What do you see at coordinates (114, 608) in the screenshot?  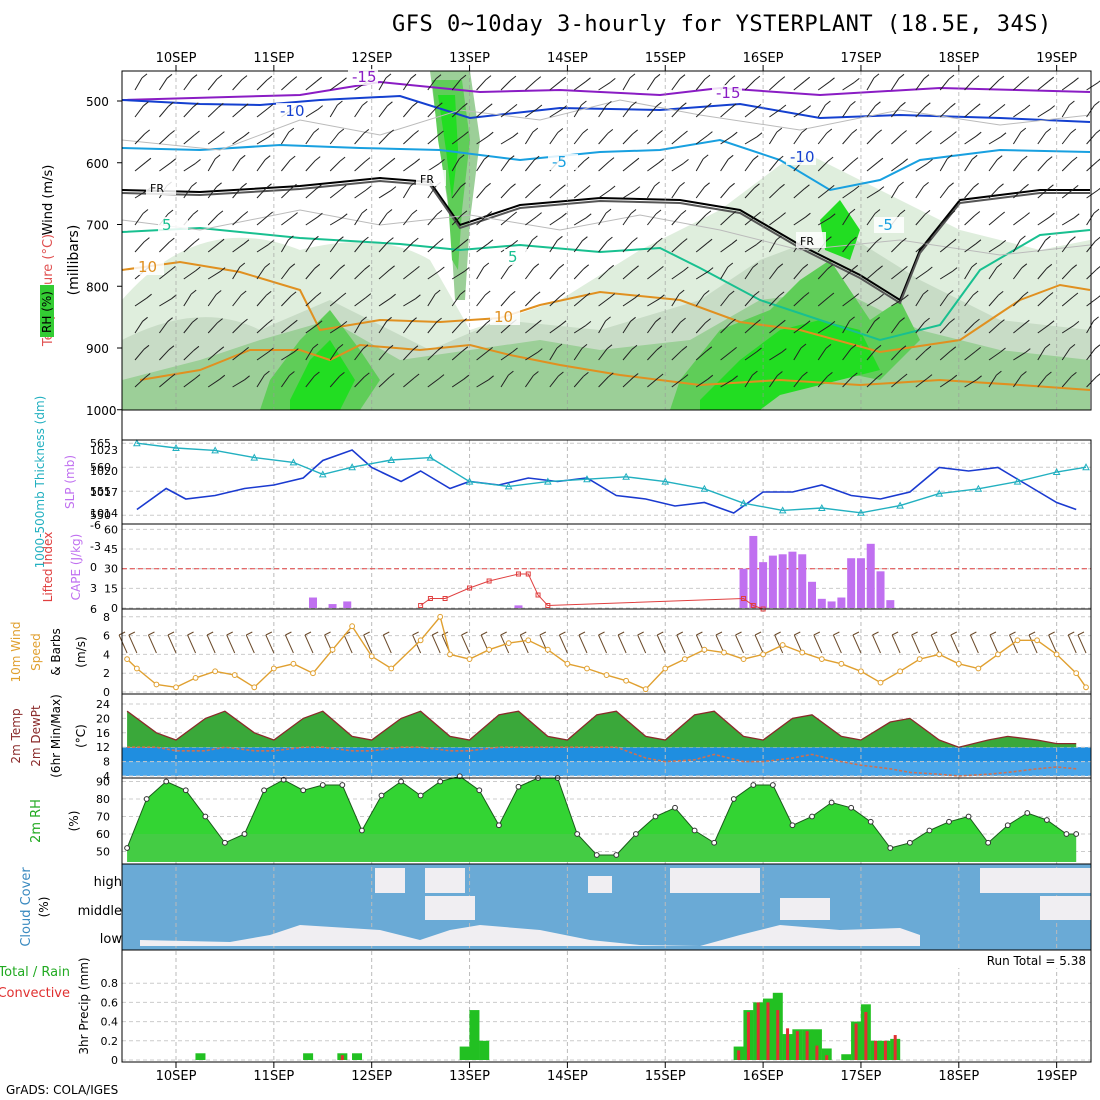 I see `cape-tick-label: 0` at bounding box center [114, 608].